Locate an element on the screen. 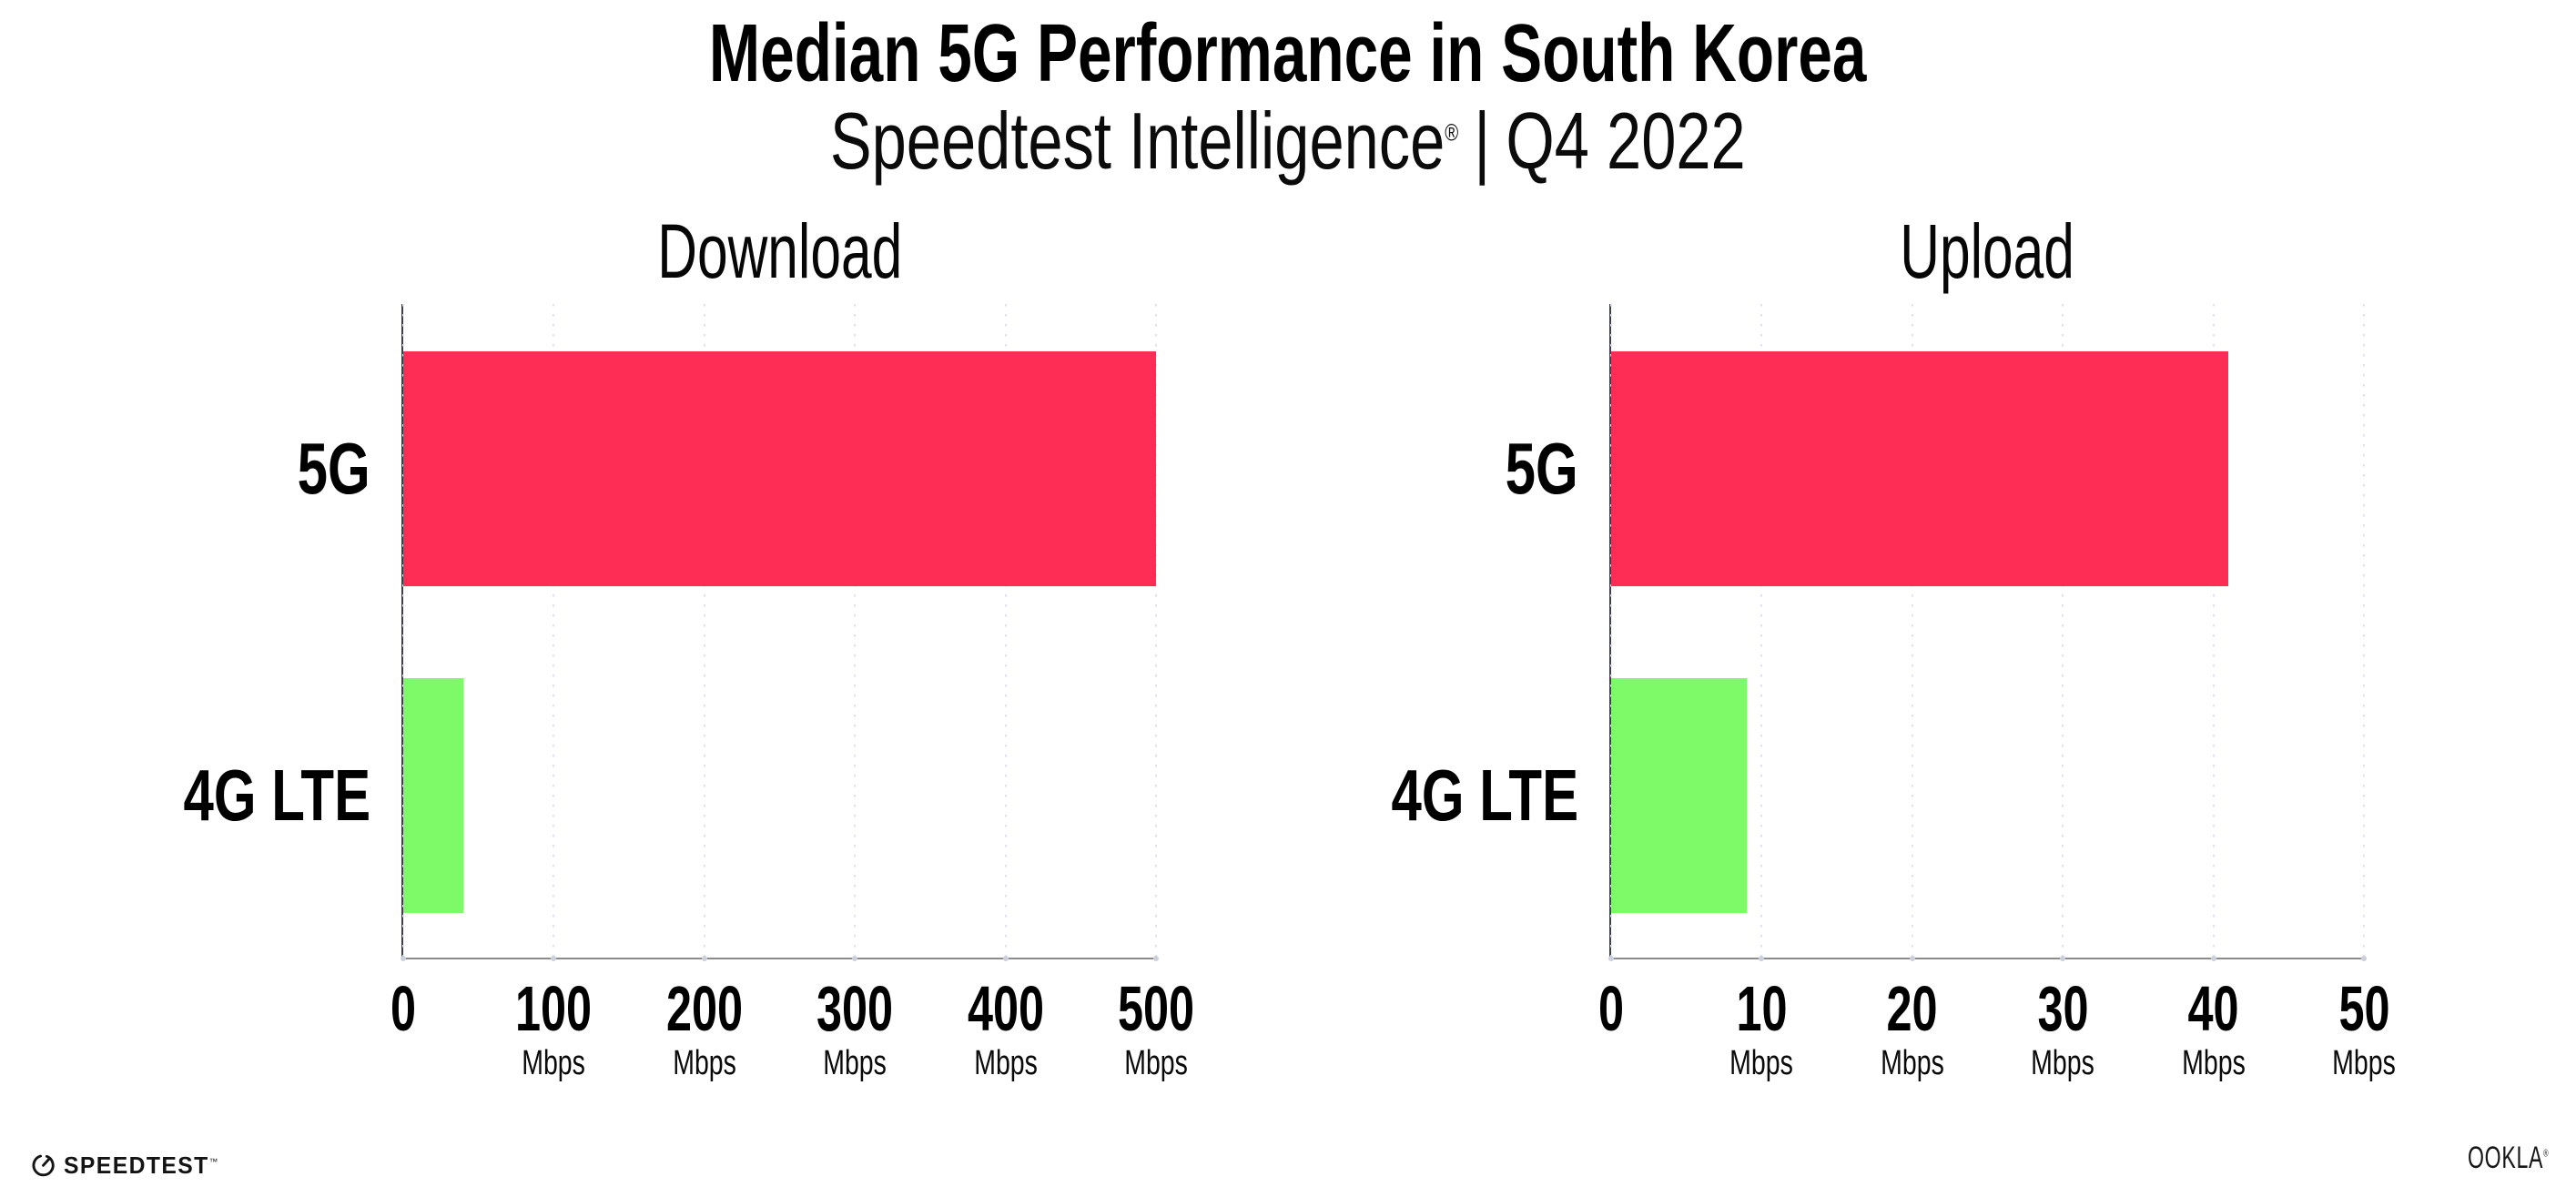  x-tick-50: 50 Mbps is located at coordinates (2364, 1028).